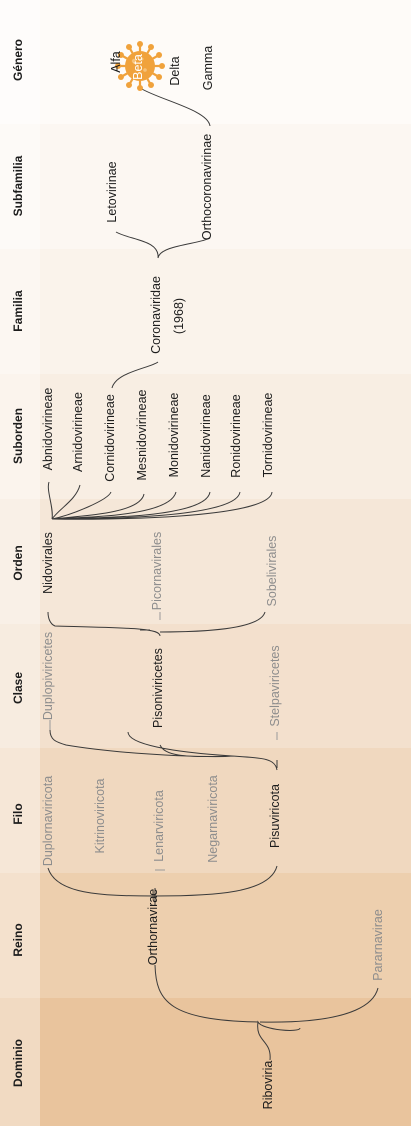 The image size is (411, 1126). What do you see at coordinates (266, 1012) in the screenshot?
I see `connector-riboviria` at bounding box center [266, 1012].